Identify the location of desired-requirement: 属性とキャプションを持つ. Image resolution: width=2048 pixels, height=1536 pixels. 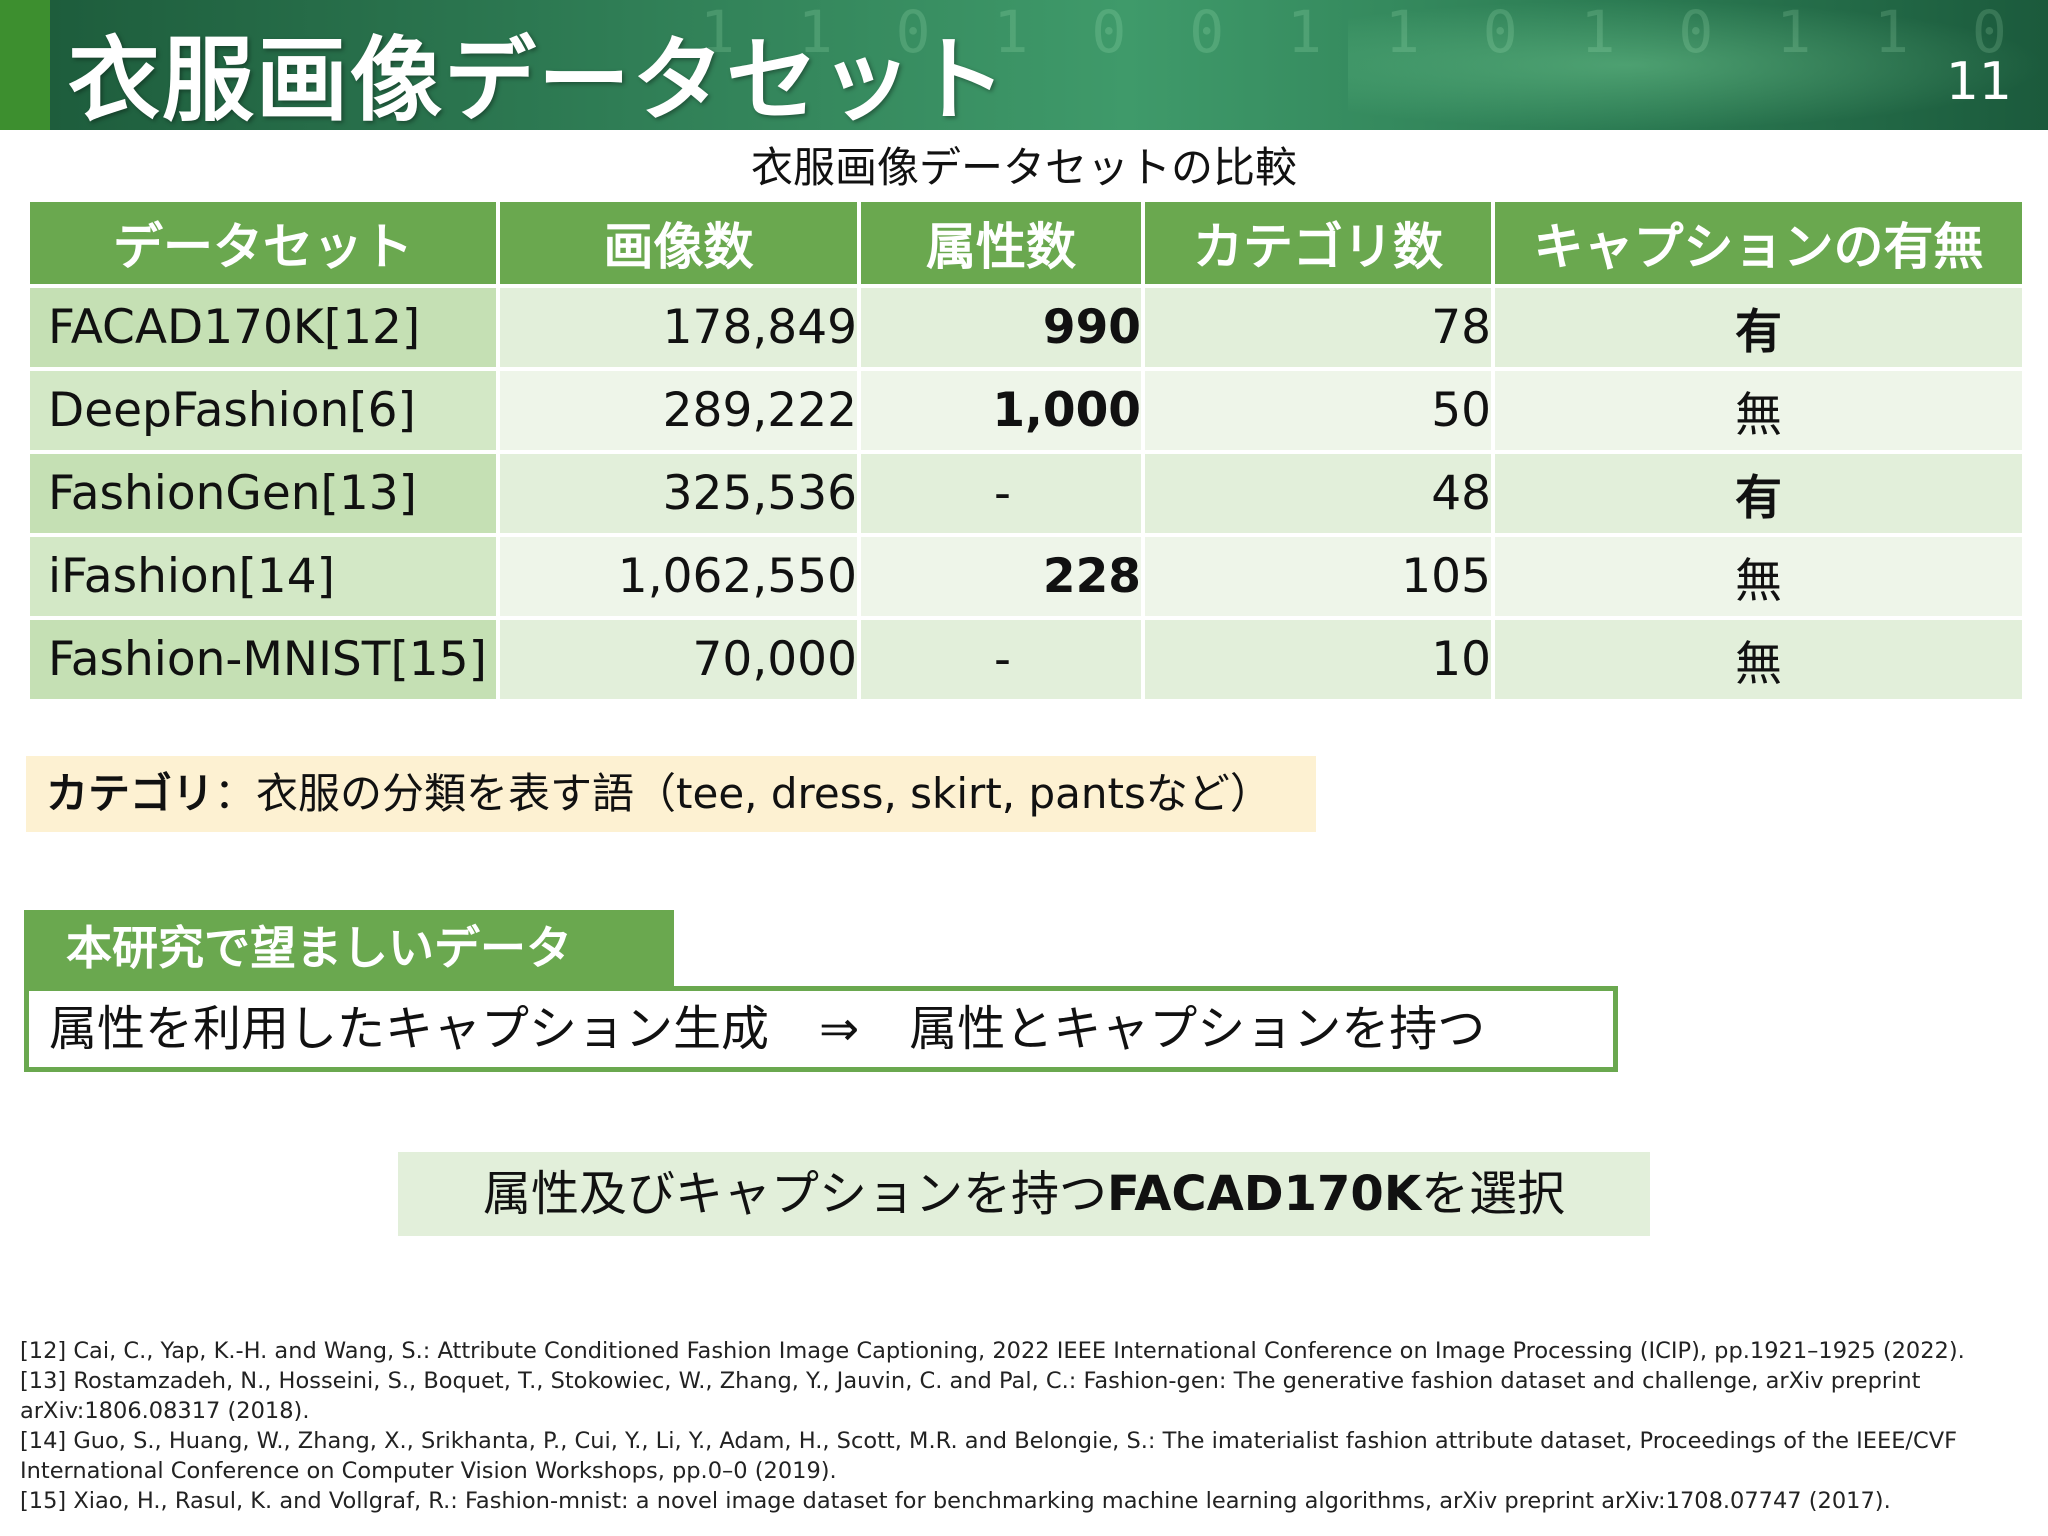
(1197, 1029).